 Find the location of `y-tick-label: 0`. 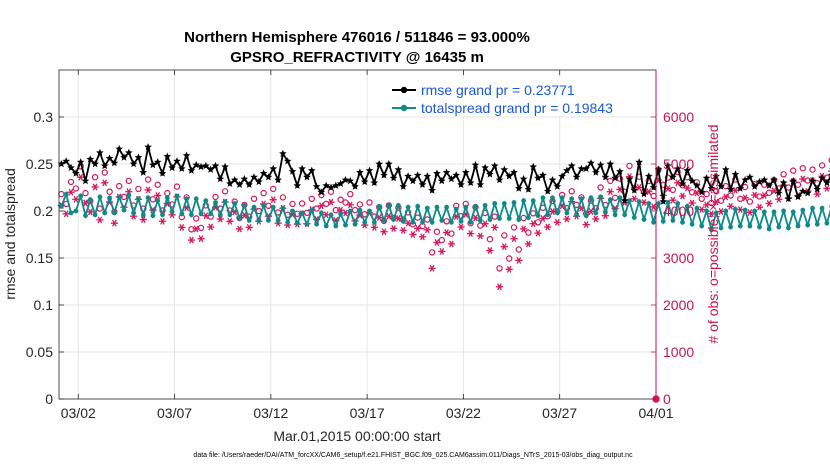

y-tick-label: 0 is located at coordinates (49, 399).